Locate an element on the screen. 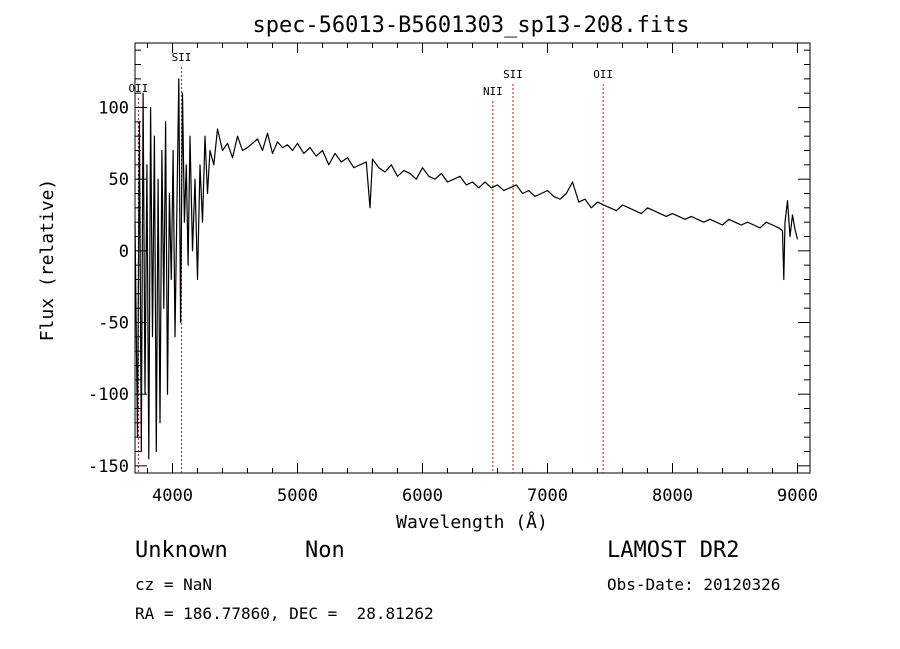 The width and height of the screenshot is (900, 649). subclass-label: Non is located at coordinates (325, 550).